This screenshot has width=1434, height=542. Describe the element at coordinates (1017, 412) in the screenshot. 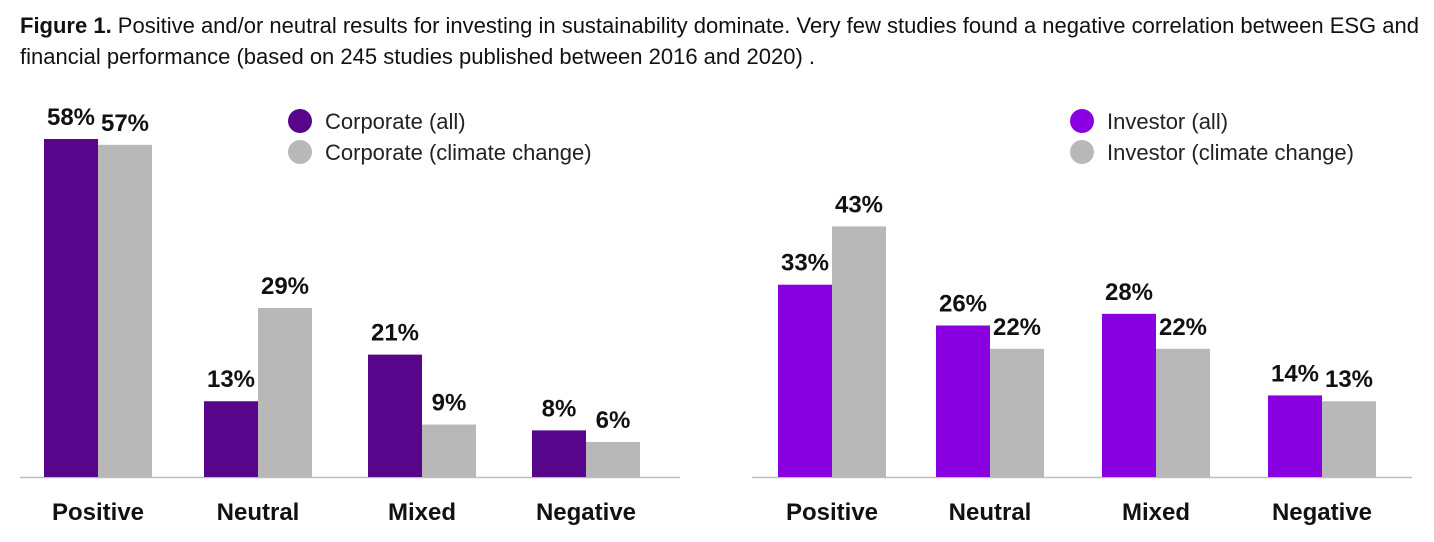

I see `investor-bar-neutral-s2` at that location.